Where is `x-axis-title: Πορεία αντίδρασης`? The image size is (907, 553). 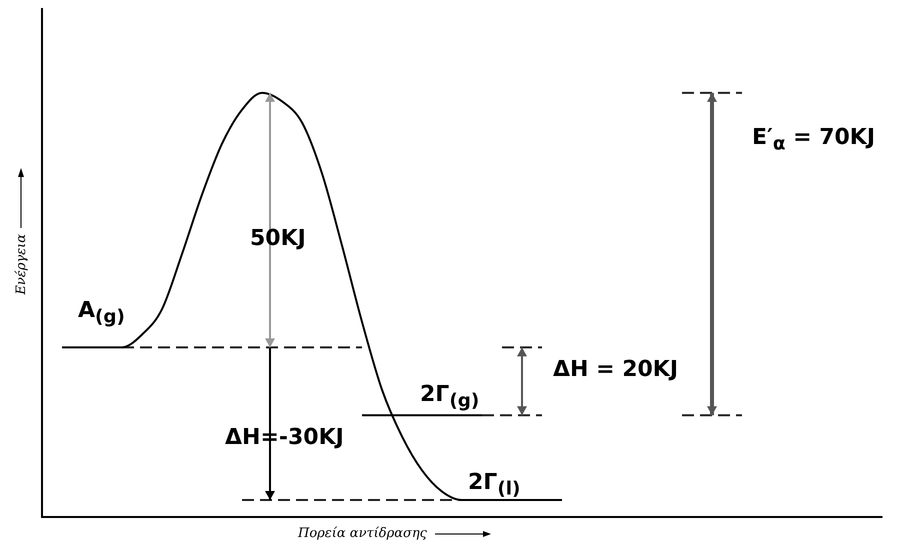 x-axis-title: Πορεία αντίδρασης is located at coordinates (362, 533).